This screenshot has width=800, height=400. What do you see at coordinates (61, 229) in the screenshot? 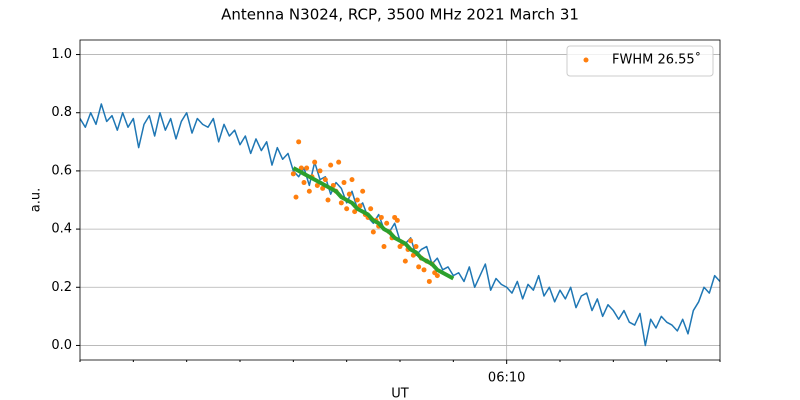
I see `y-tick-label: 0.4` at bounding box center [61, 229].